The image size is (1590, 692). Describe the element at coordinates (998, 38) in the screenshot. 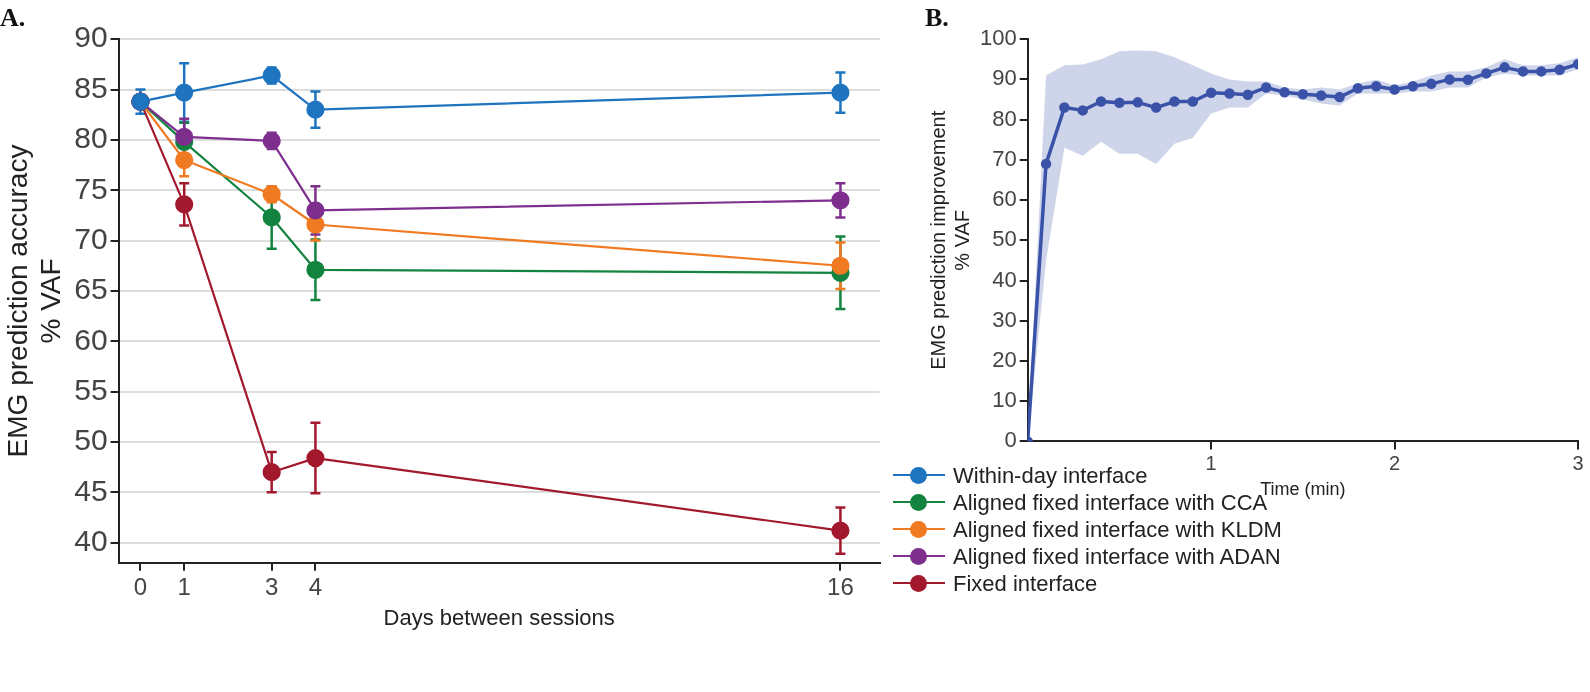

I see `y-tick-label: 100` at that location.